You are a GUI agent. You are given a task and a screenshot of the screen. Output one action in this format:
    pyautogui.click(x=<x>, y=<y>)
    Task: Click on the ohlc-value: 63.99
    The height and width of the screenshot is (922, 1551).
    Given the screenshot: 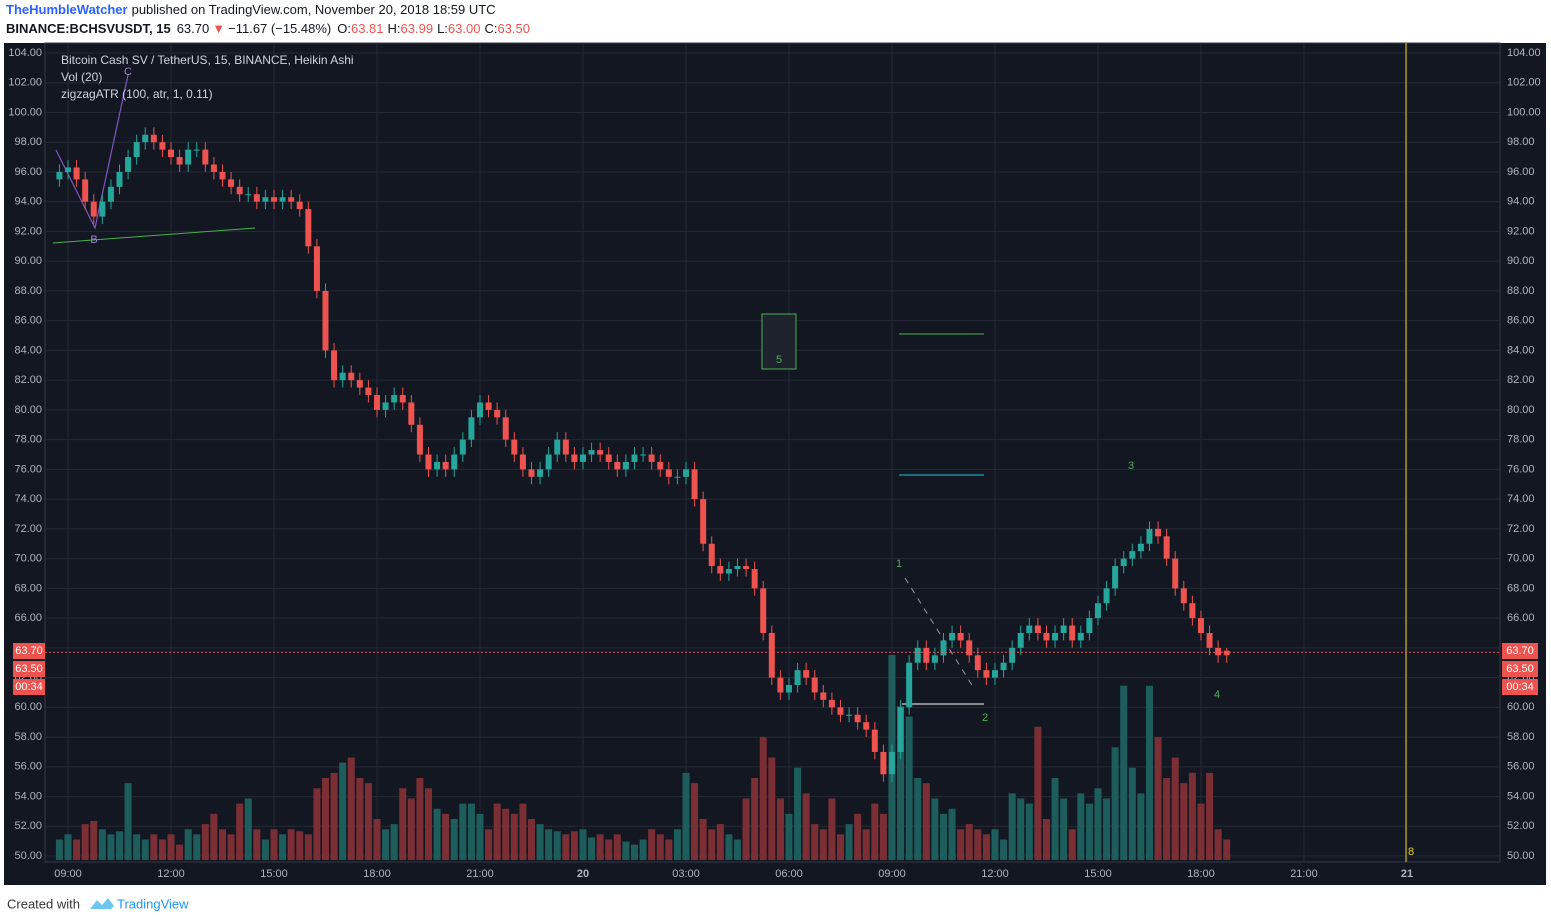 What is the action you would take?
    pyautogui.click(x=417, y=28)
    